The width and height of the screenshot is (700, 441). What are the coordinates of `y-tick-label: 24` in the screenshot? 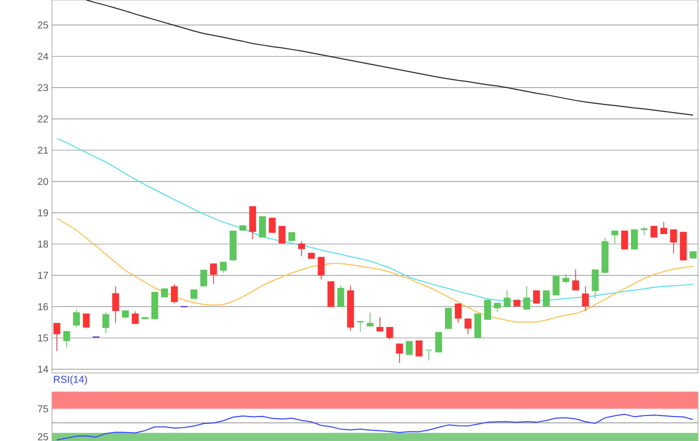 It's located at (43, 56).